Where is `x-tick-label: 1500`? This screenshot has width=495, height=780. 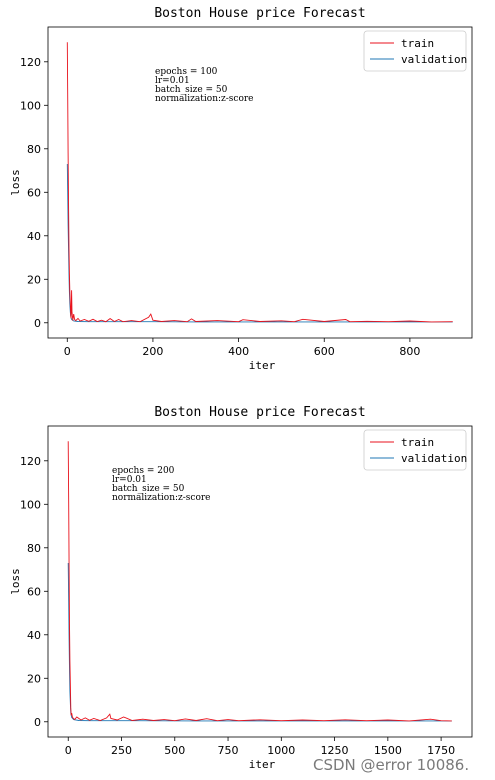 x-tick-label: 1500 is located at coordinates (388, 750).